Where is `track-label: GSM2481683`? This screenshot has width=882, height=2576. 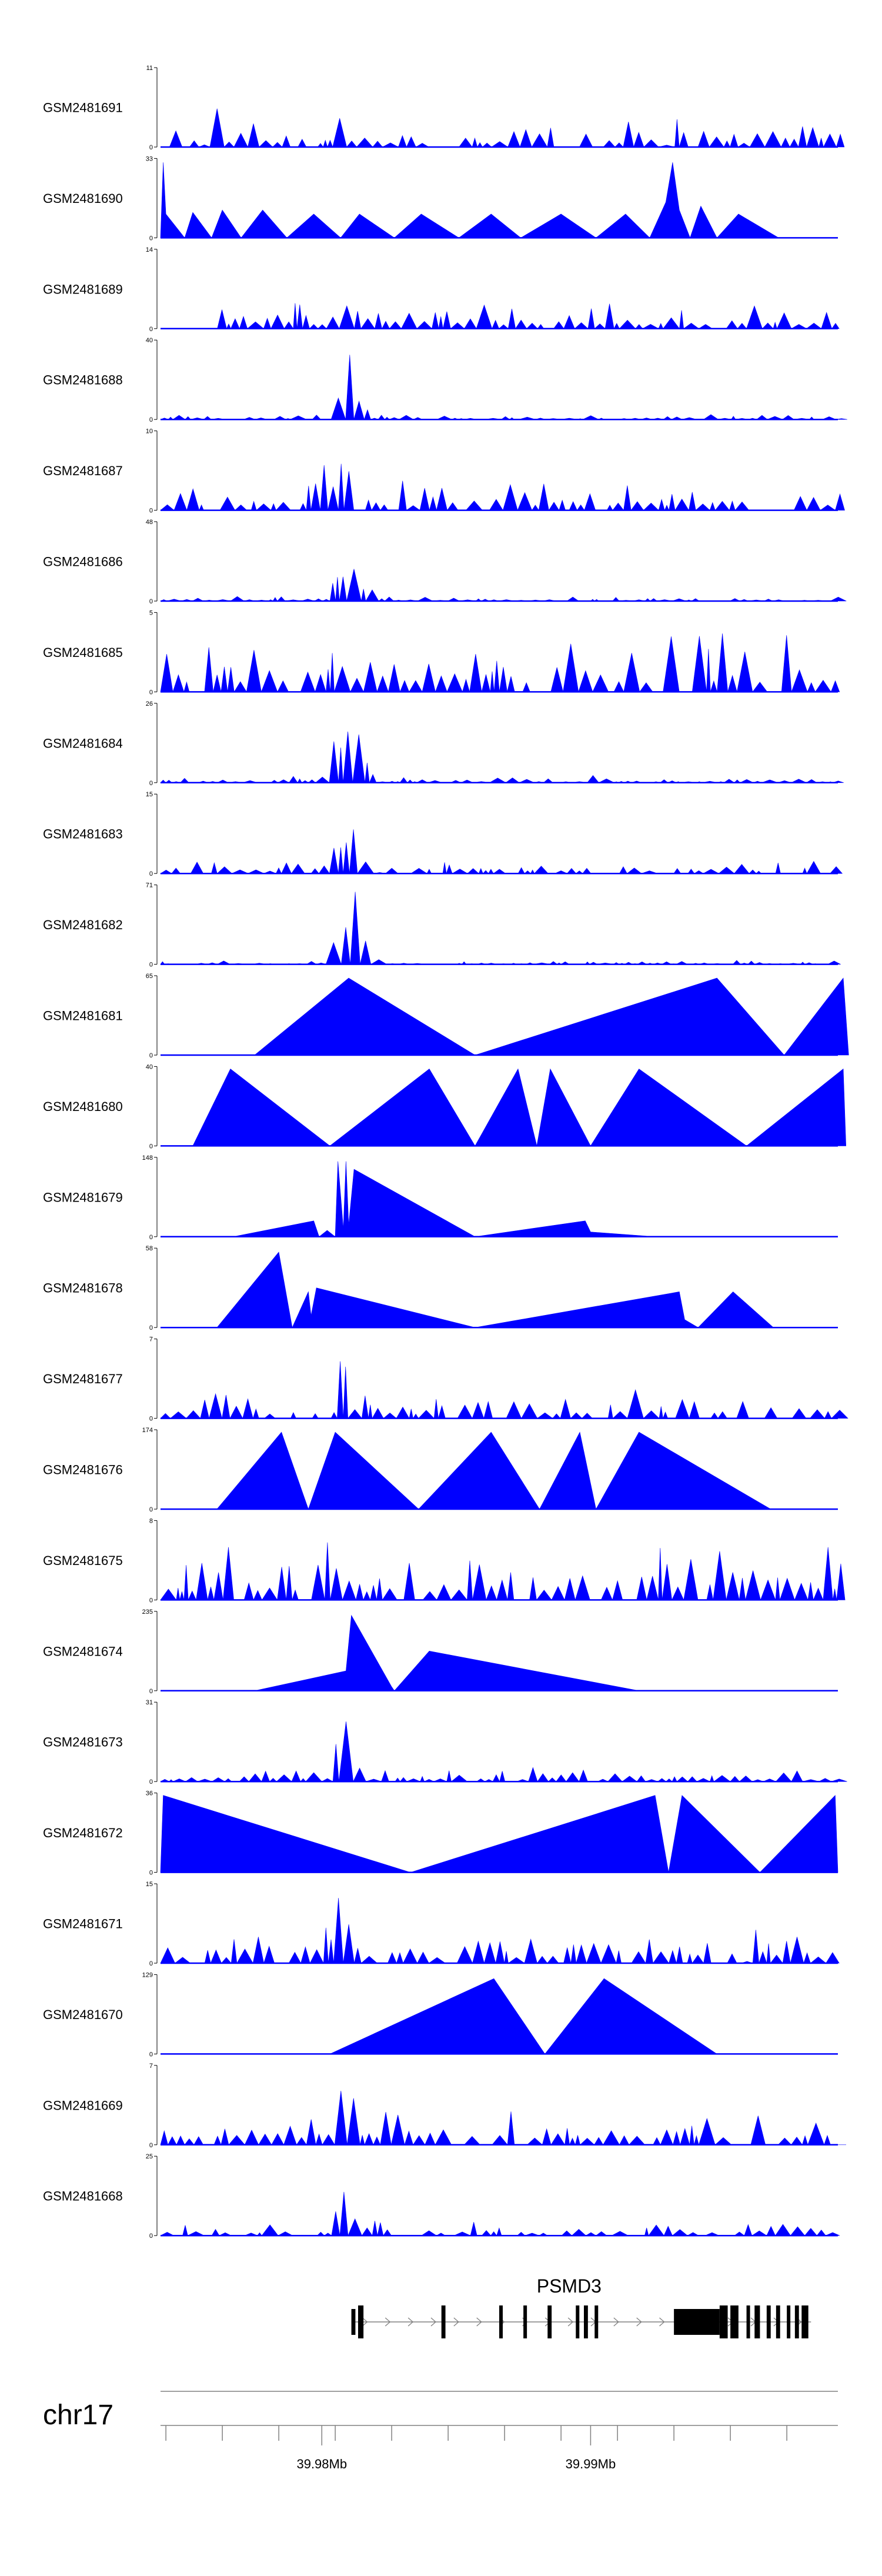
track-label: GSM2481683 is located at coordinates (83, 834).